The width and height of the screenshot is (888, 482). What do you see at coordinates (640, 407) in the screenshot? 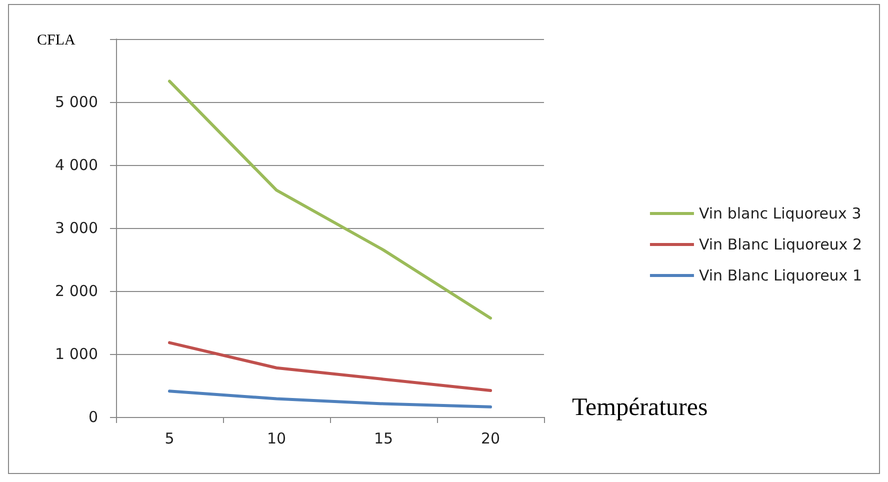
I see `x-axis-title: Températures` at bounding box center [640, 407].